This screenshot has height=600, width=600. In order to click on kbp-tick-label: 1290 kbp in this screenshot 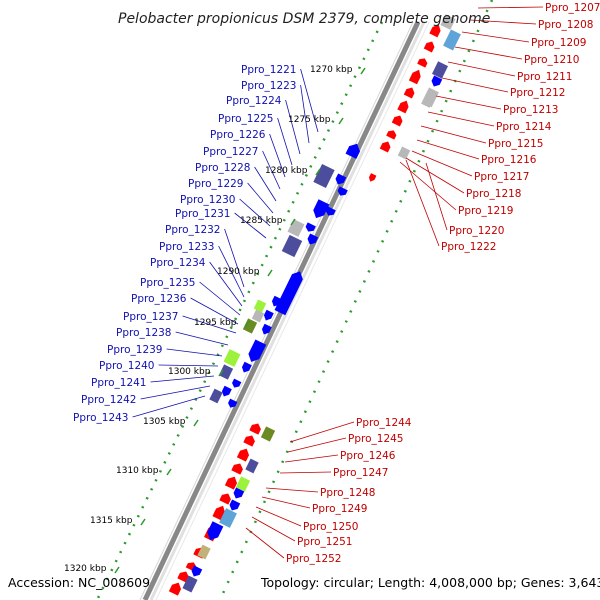, I will do `click(238, 272)`.